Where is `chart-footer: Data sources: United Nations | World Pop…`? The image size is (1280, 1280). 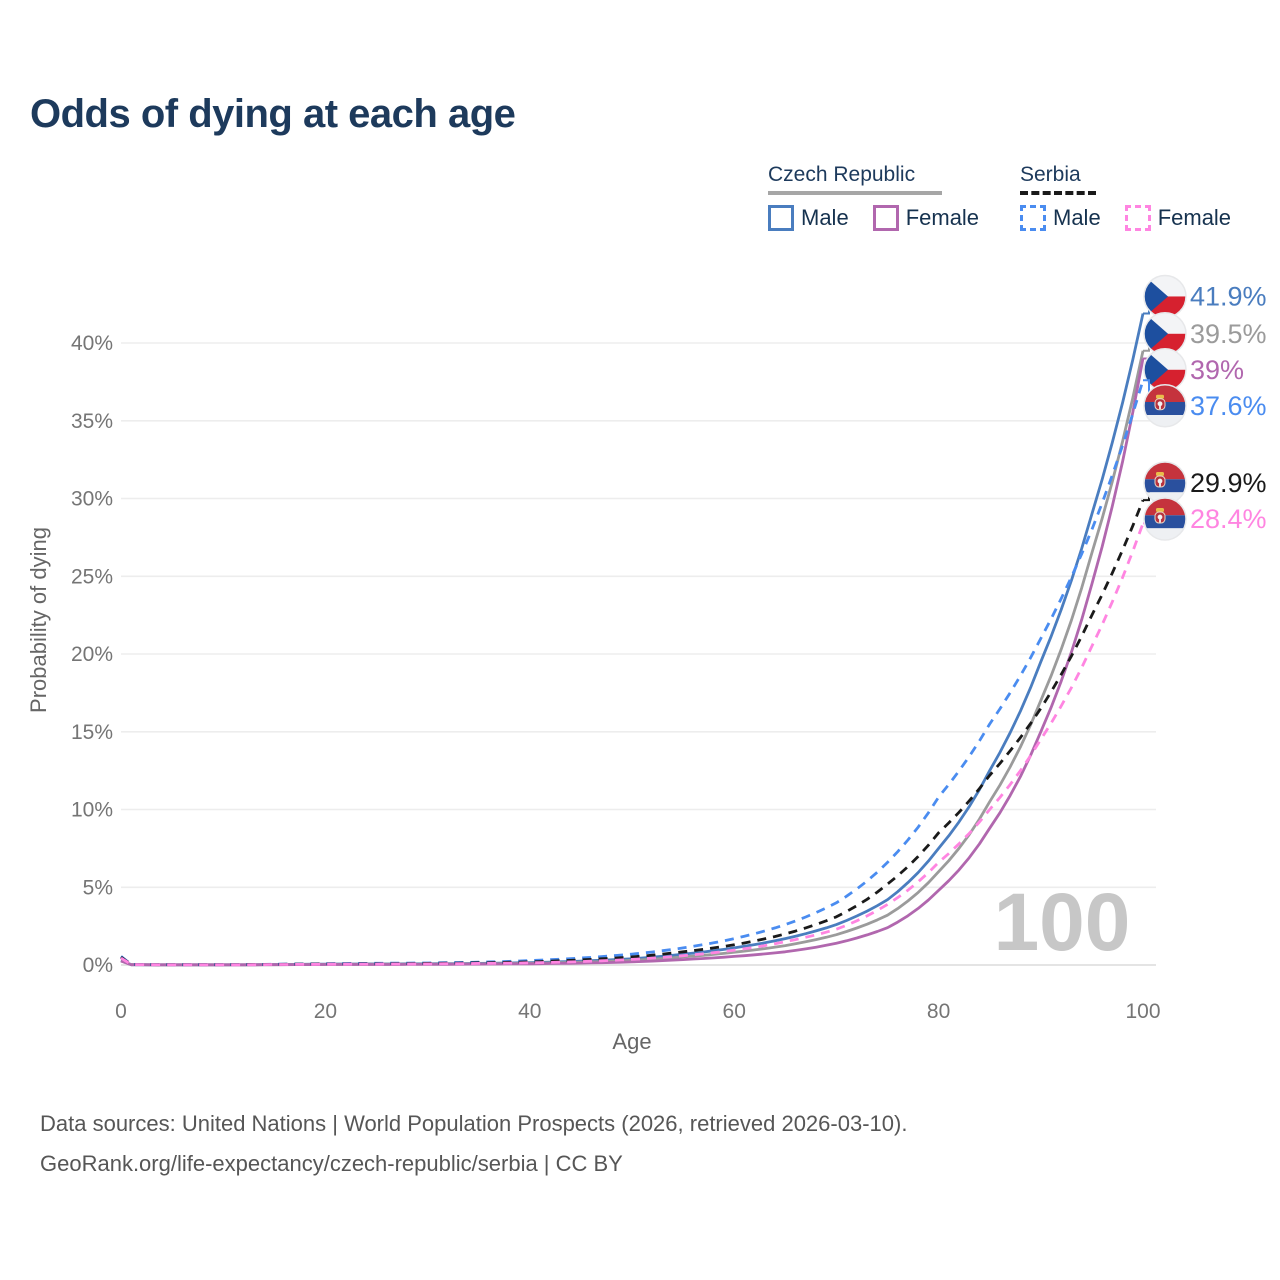
chart-footer: Data sources: United Nations | World Pop… is located at coordinates (473, 1144).